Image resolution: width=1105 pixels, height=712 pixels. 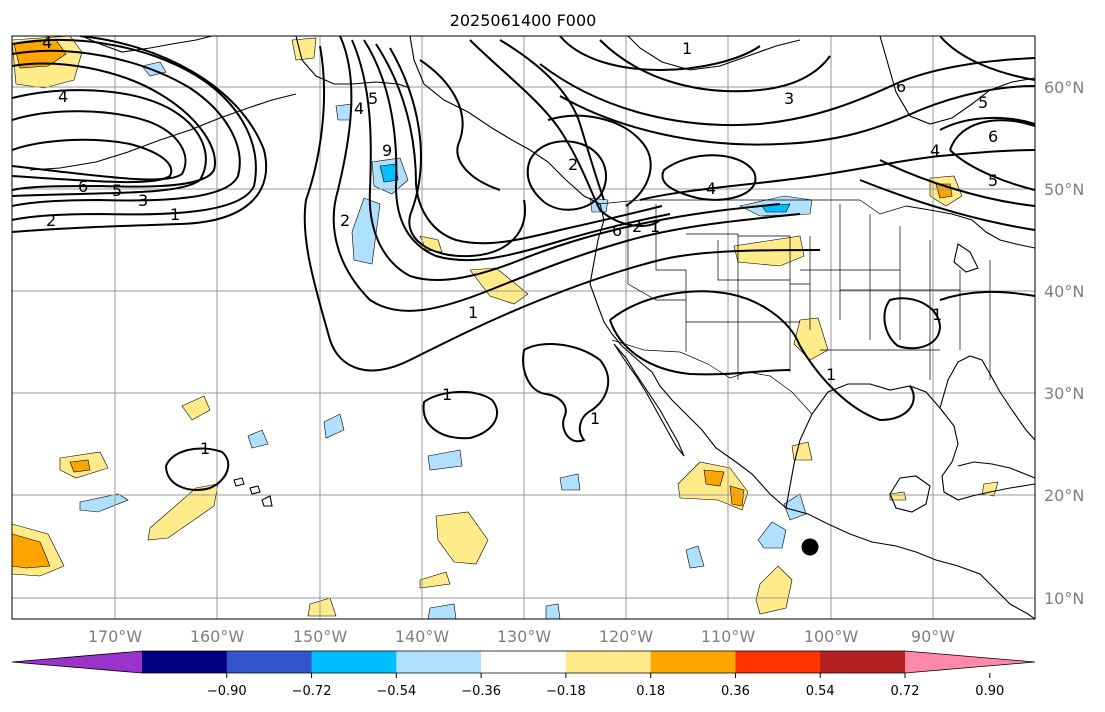 I want to click on lat-label: 10°N, so click(x=1064, y=598).